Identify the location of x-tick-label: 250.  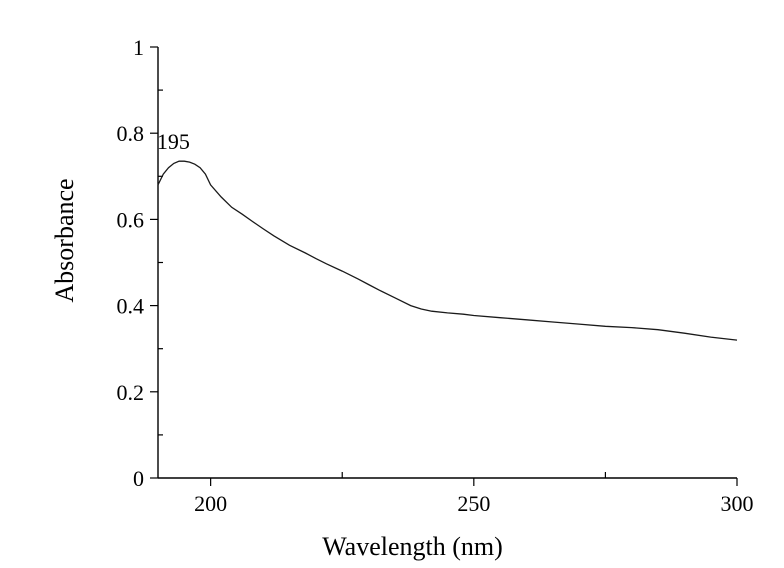
(473, 503).